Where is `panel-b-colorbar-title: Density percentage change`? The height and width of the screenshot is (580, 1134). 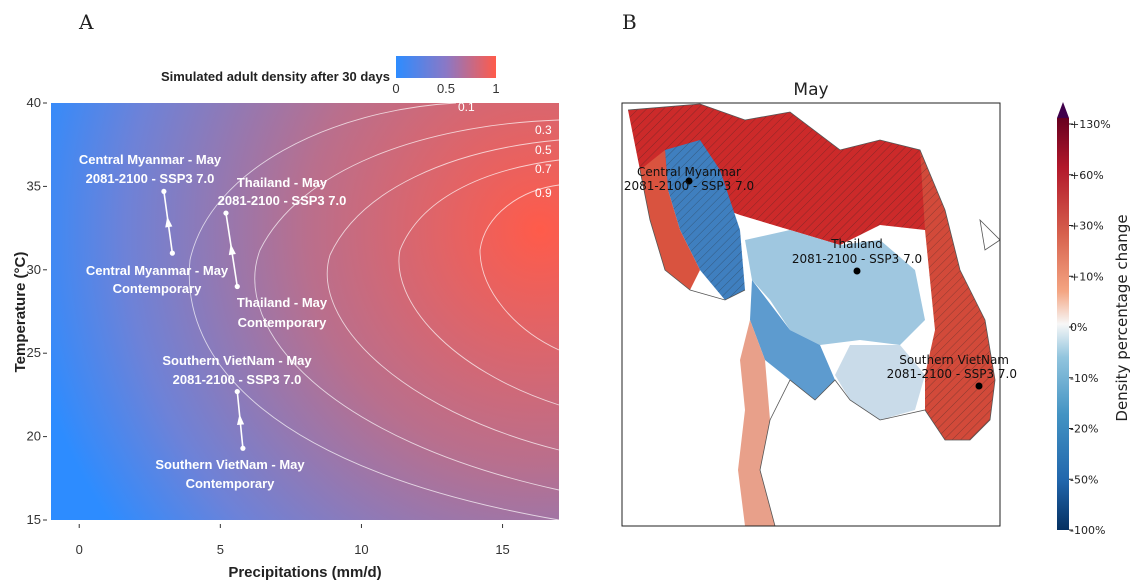
panel-b-colorbar-title: Density percentage change is located at coordinates (1122, 317).